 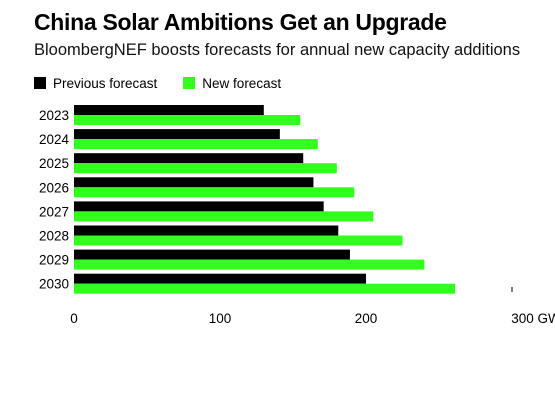 I want to click on legend-item-previous: Previous forecast, so click(x=95, y=83).